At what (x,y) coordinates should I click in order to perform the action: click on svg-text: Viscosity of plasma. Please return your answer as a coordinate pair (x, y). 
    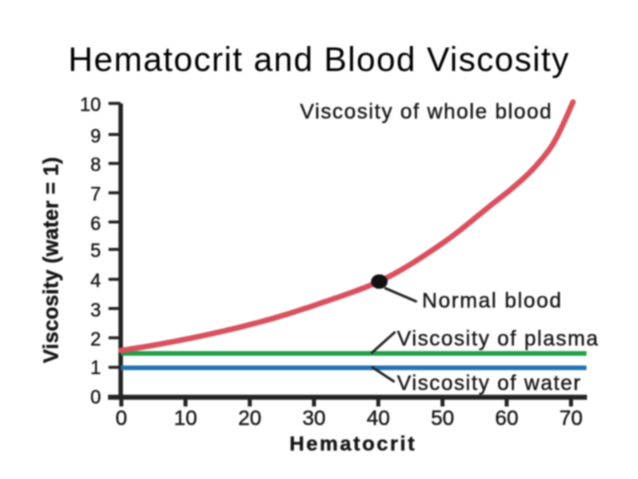
    Looking at the image, I should click on (498, 339).